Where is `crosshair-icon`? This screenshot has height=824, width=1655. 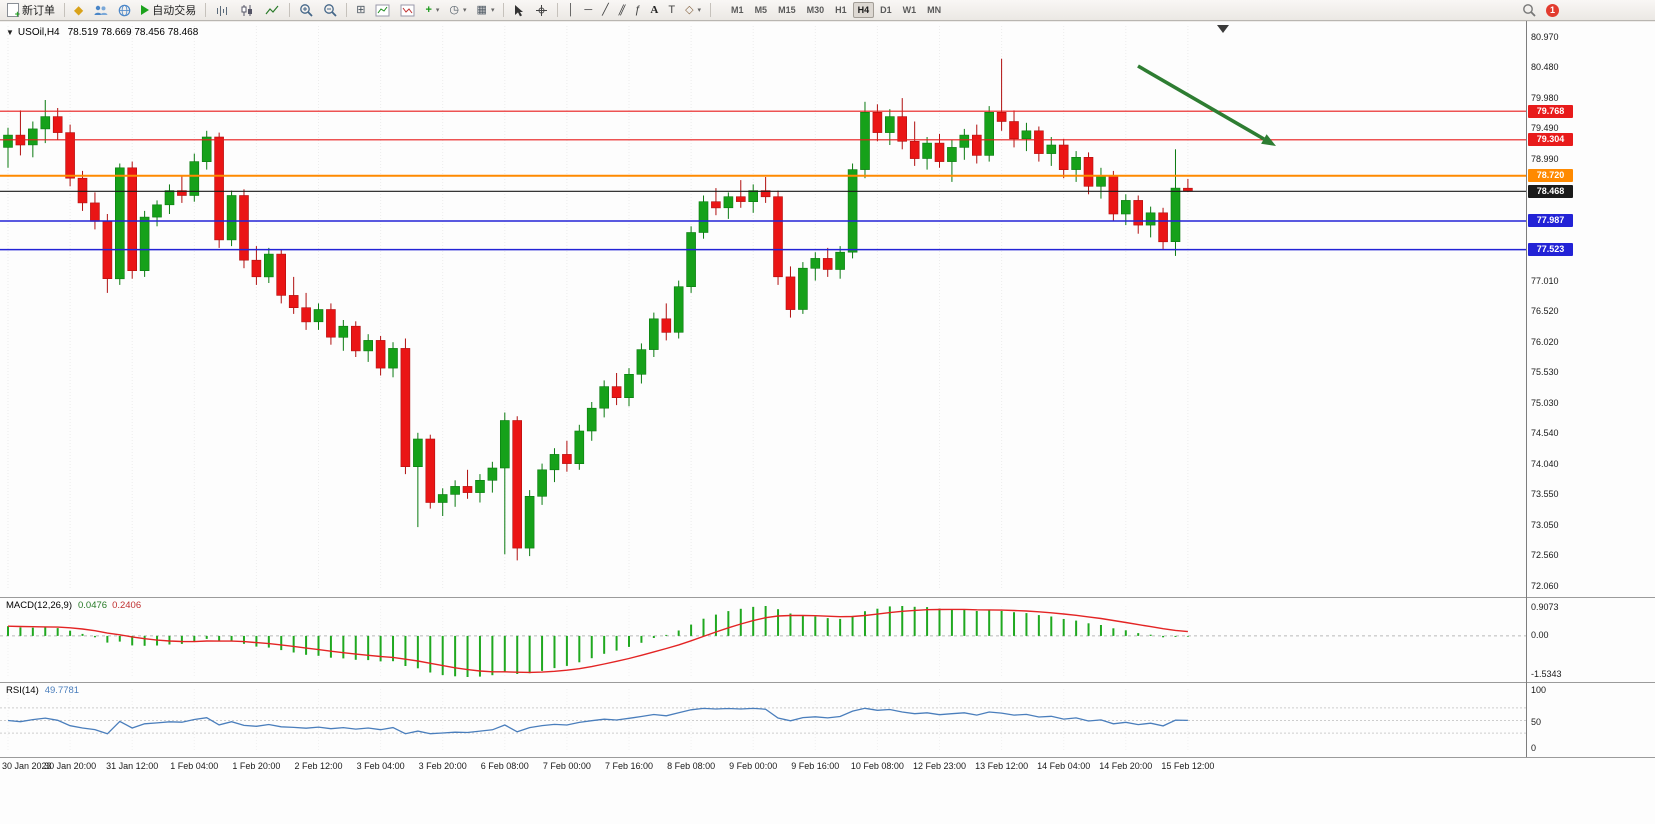 crosshair-icon is located at coordinates (542, 10).